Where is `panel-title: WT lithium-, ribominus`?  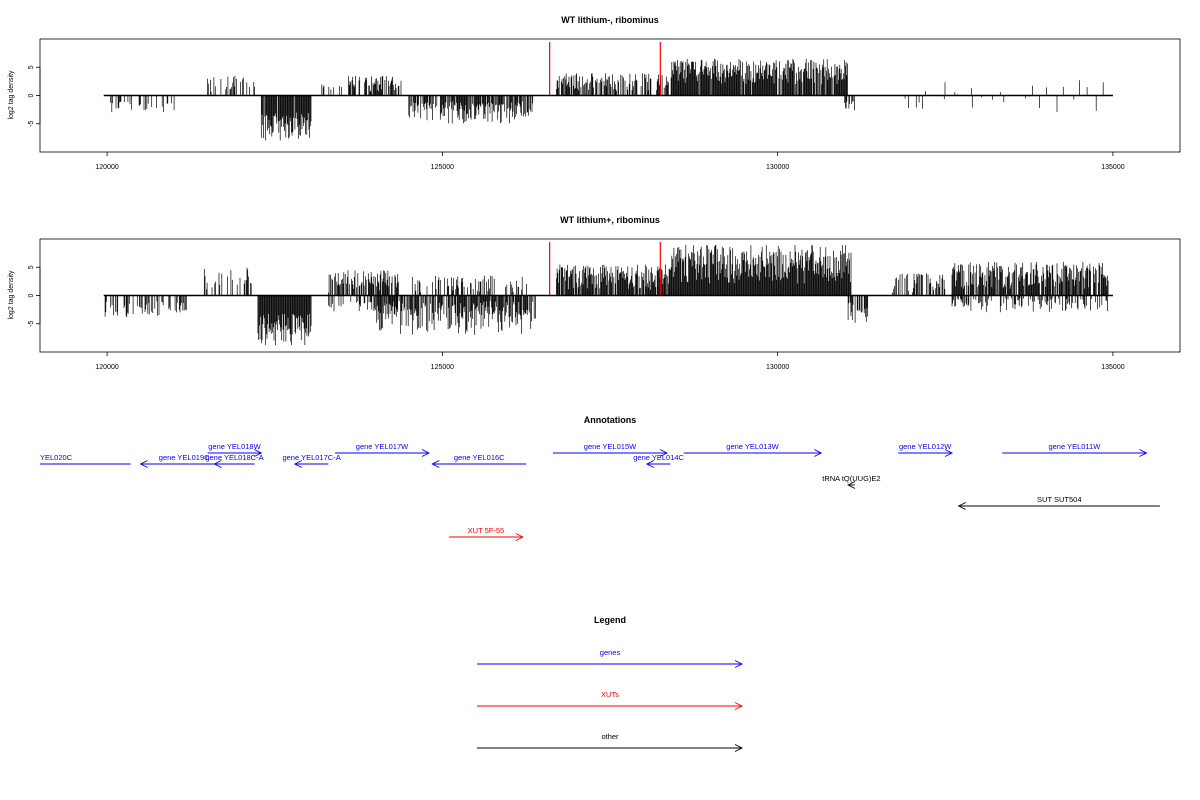 panel-title: WT lithium-, ribominus is located at coordinates (610, 20).